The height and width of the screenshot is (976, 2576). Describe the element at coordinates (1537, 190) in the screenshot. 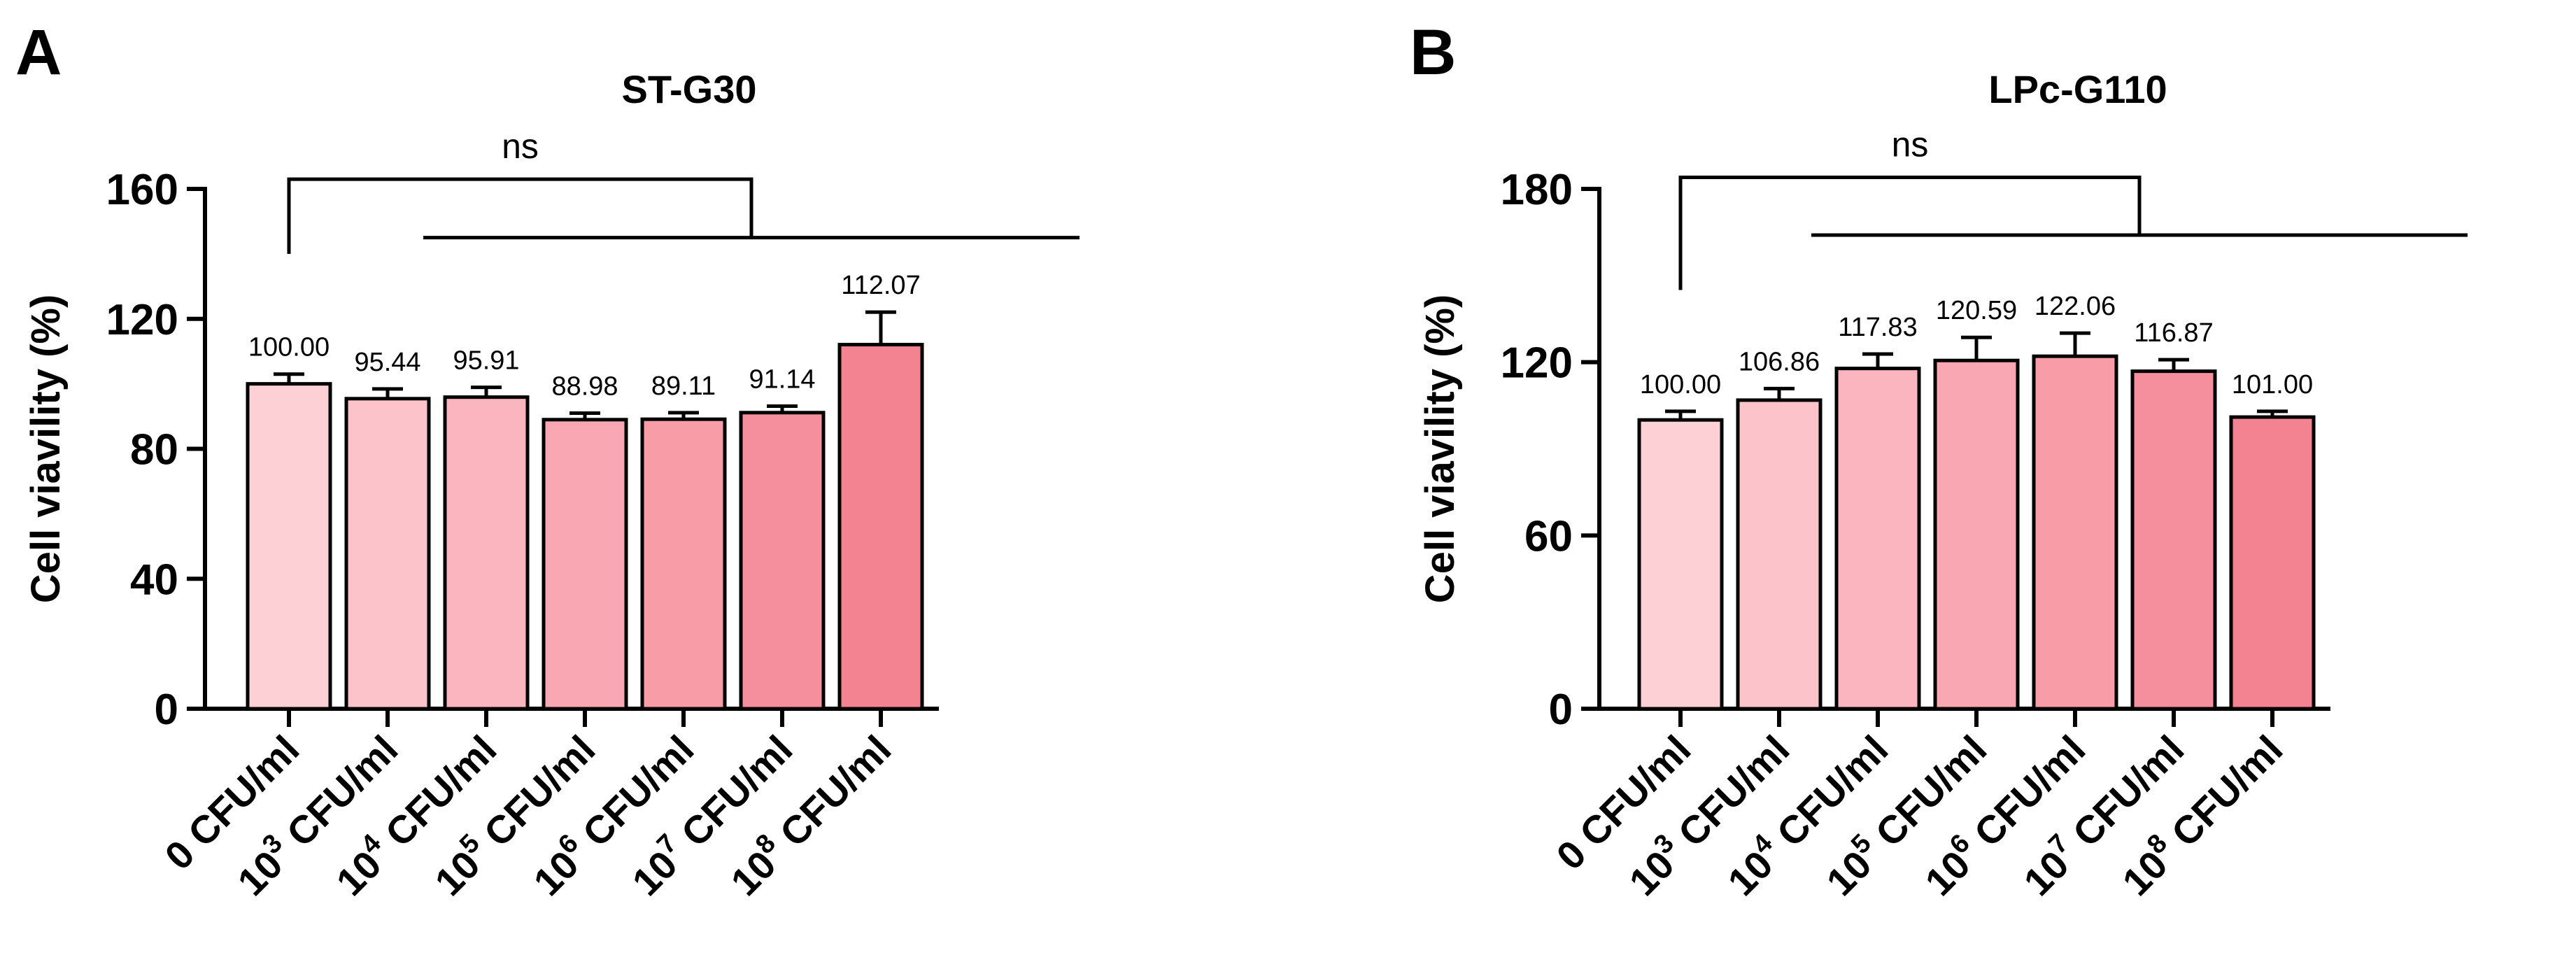

I see `y-tick-label: 180` at that location.